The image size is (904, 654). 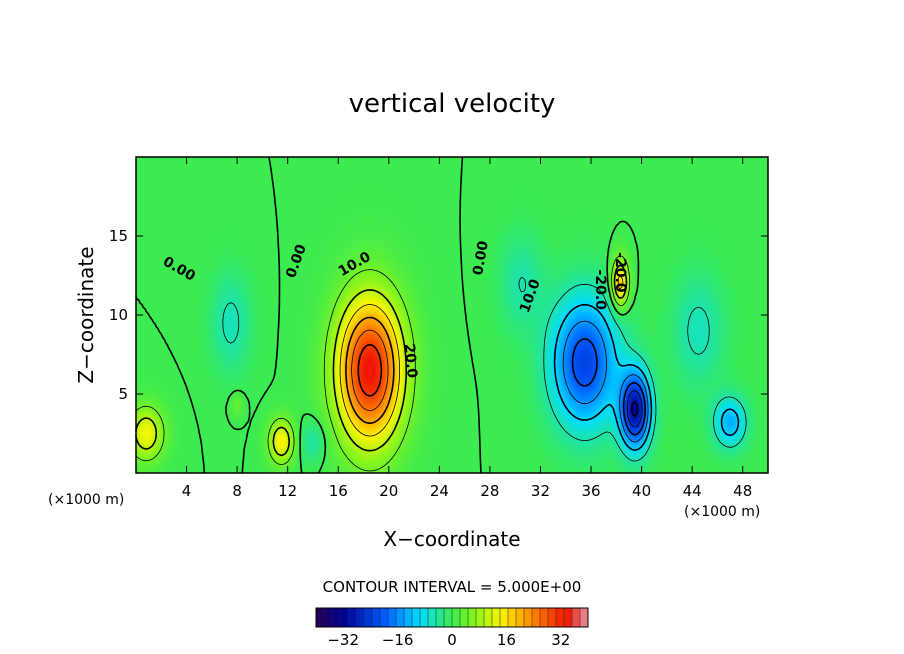 I want to click on contour-label: 0.00, so click(x=481, y=257).